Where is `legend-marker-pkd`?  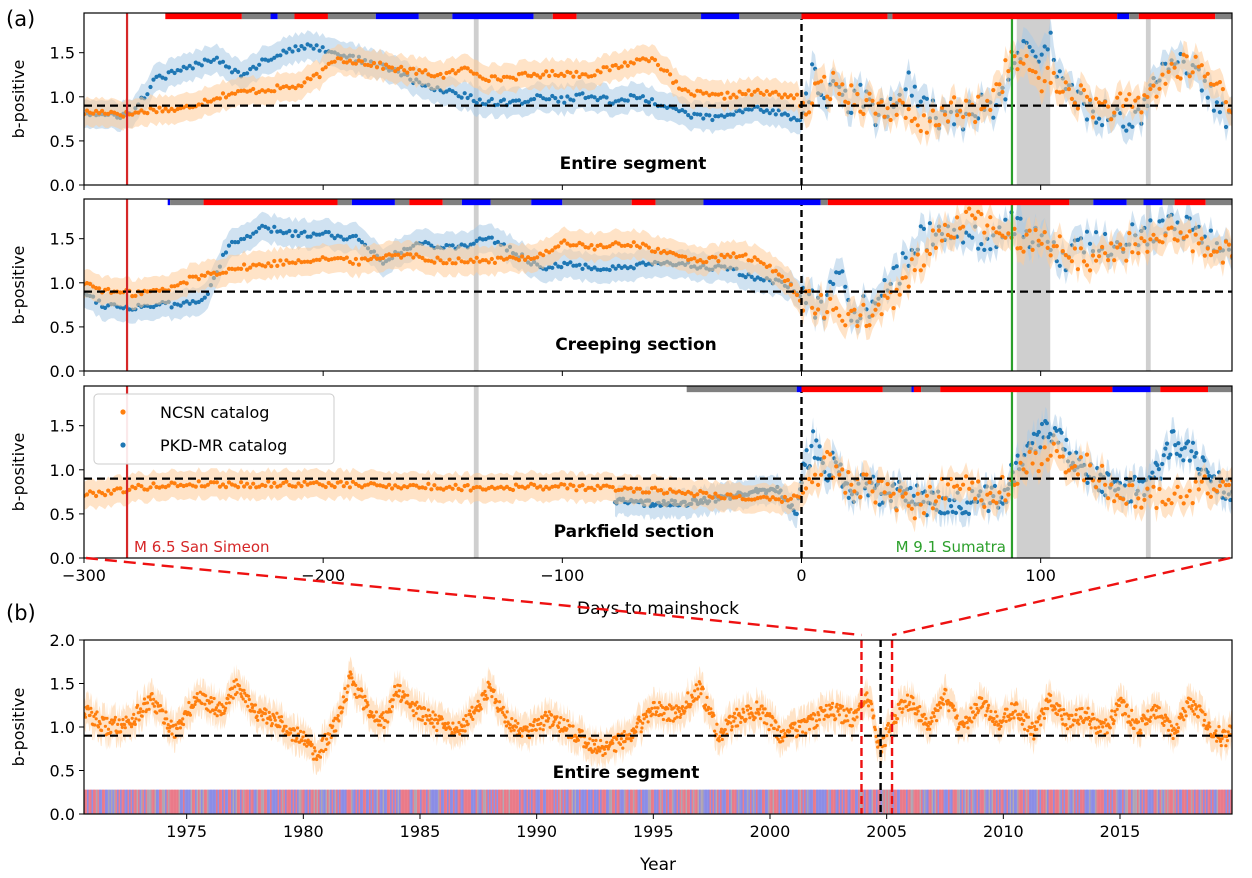 legend-marker-pkd is located at coordinates (122, 444).